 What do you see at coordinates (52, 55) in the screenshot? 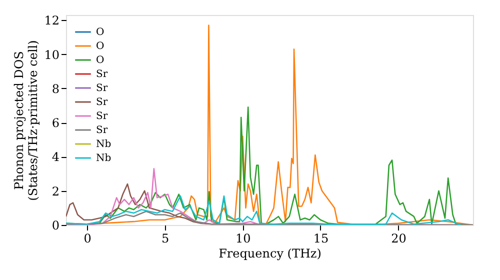
I see `y-tick-label: 10` at bounding box center [52, 55].